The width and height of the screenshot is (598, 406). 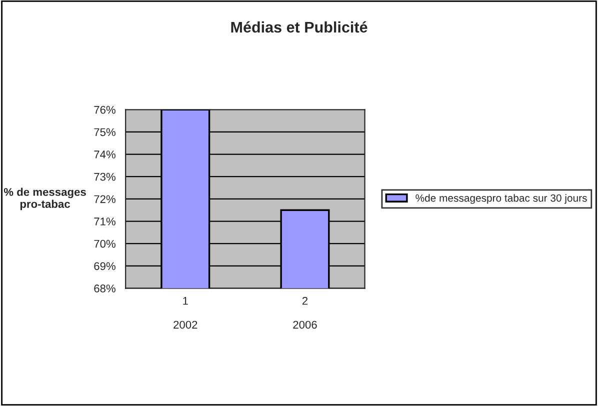 I want to click on y-tick-label: 73%, so click(x=105, y=176).